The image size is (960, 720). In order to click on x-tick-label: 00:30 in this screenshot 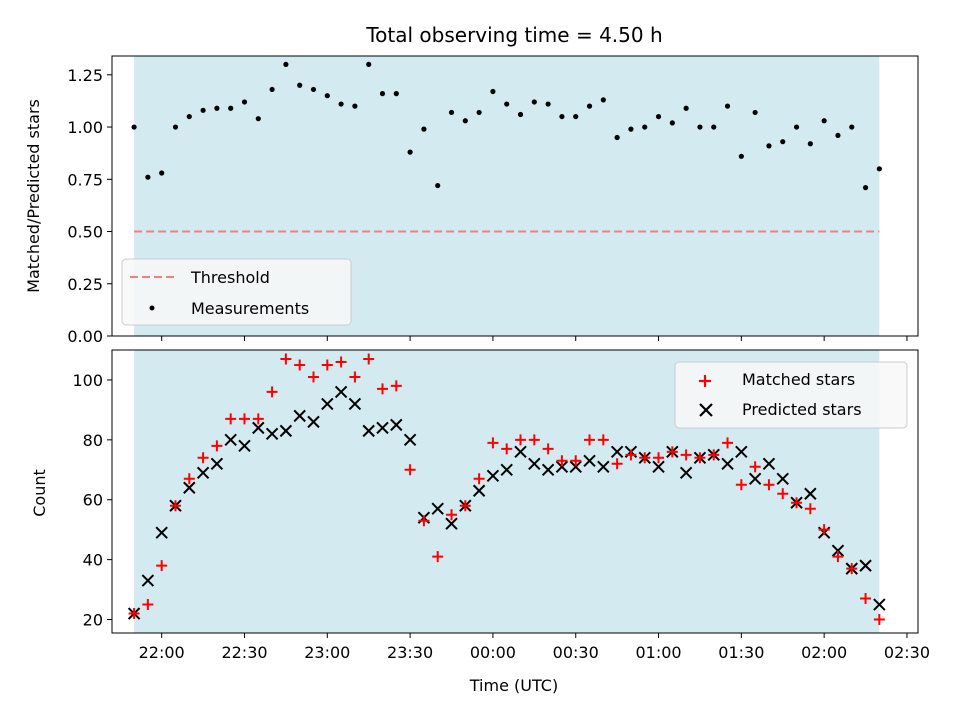, I will do `click(576, 652)`.